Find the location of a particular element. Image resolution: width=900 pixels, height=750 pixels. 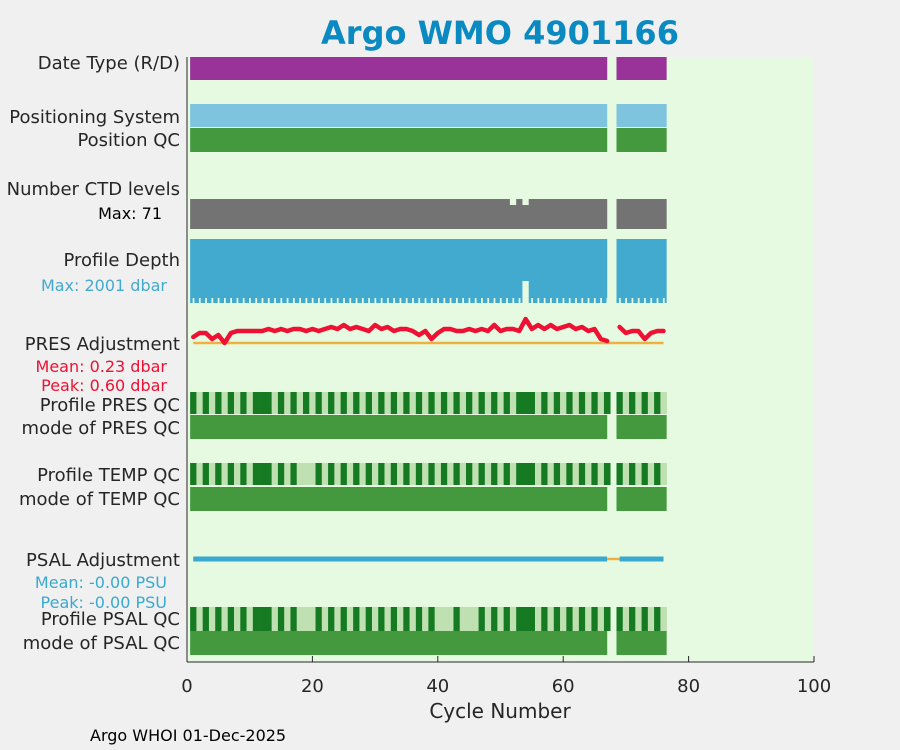

x-tick-label-40: 40 is located at coordinates (437, 686).